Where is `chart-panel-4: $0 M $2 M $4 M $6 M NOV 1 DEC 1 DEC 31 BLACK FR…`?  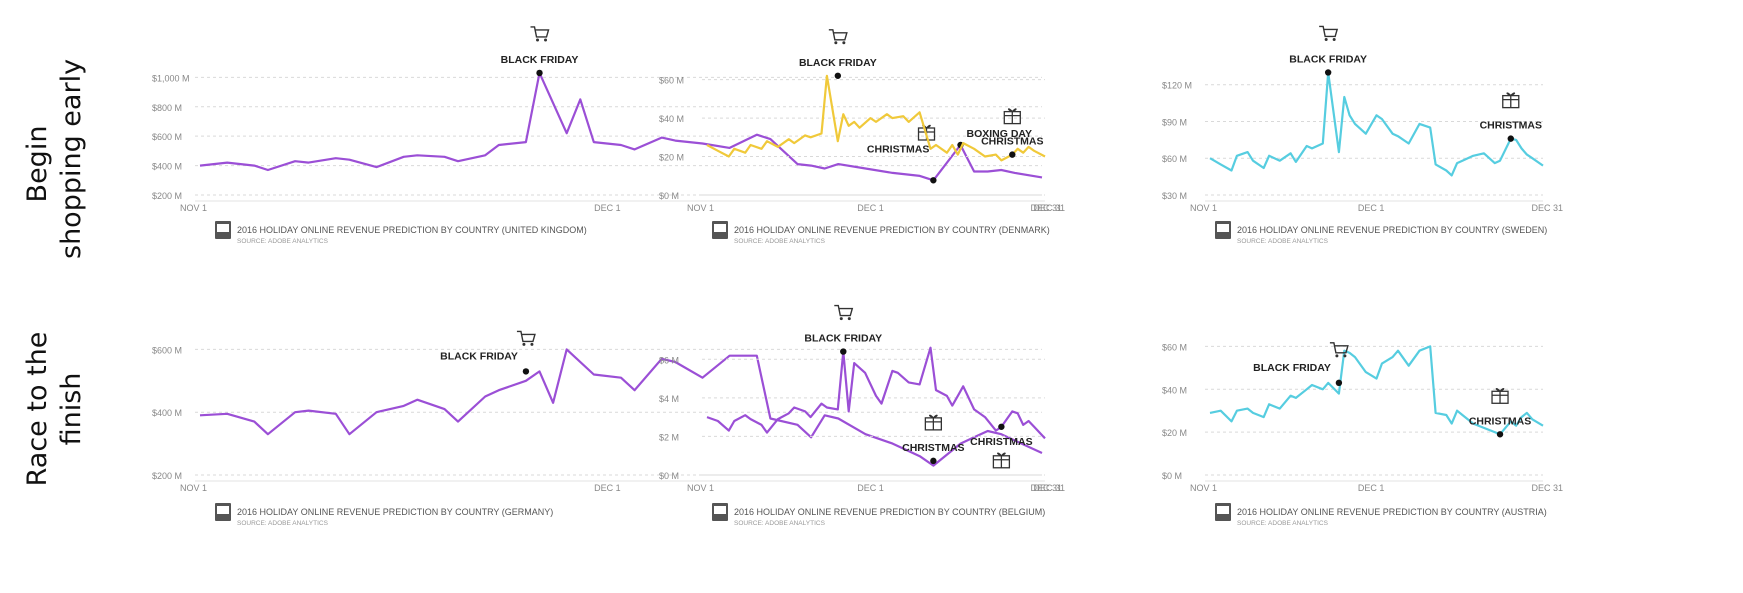 chart-panel-4: $0 M $2 M $4 M $6 M NOV 1 DEC 1 DEC 31 BLACK FR… is located at coordinates (862, 415).